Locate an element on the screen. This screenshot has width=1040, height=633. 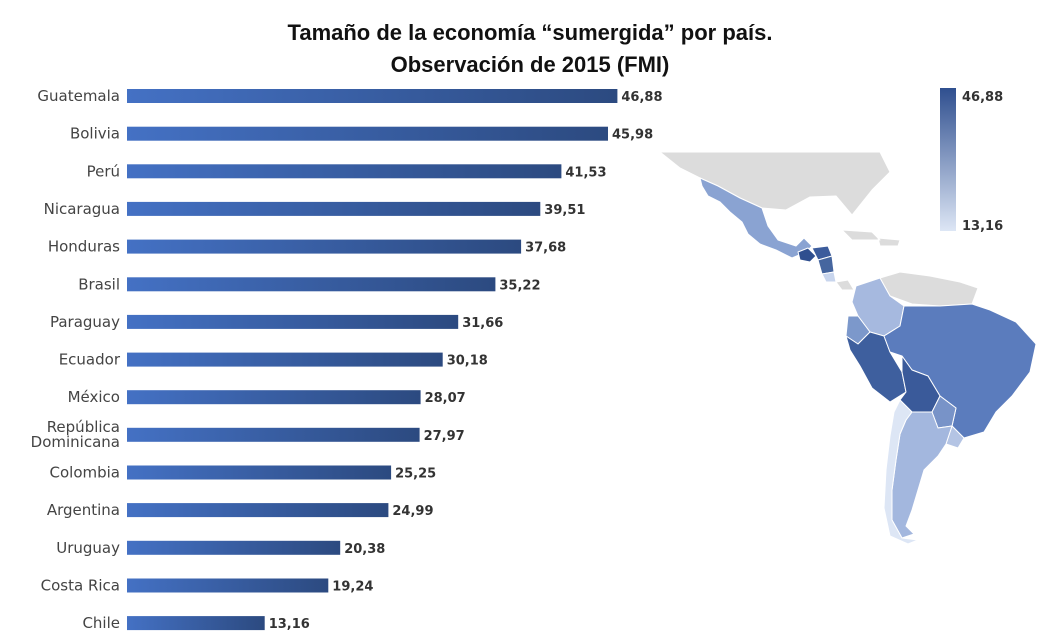
chart-subtitle: Observación de 2015 (FMI) is located at coordinates (530, 64).